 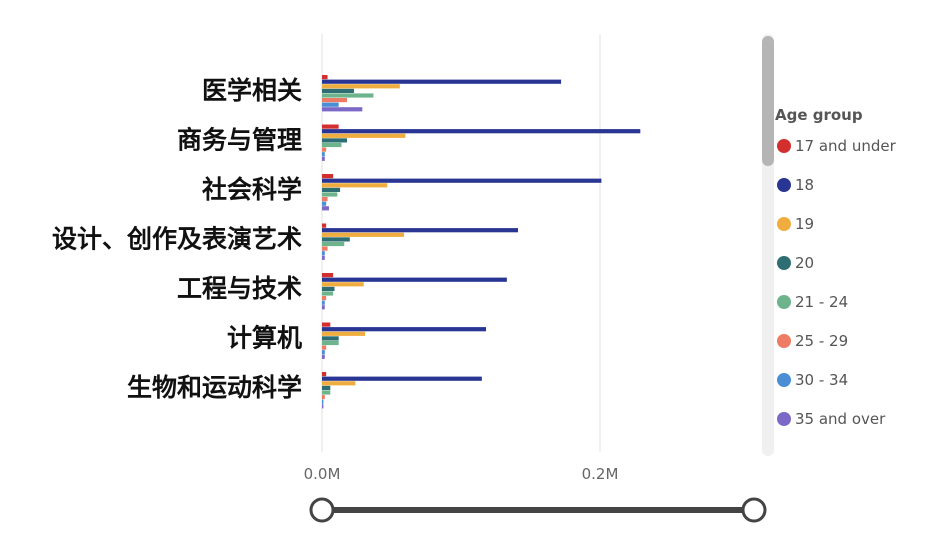 I want to click on legend-scrollbar-thumb, so click(x=768, y=101).